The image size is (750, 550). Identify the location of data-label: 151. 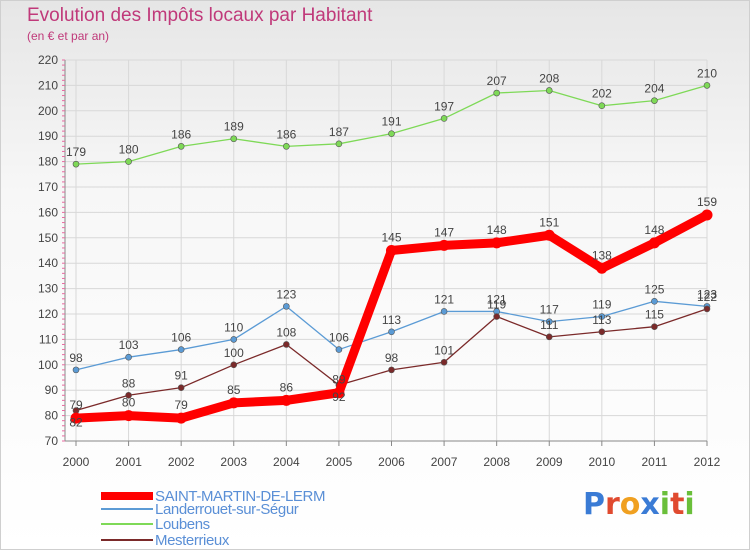
(549, 222).